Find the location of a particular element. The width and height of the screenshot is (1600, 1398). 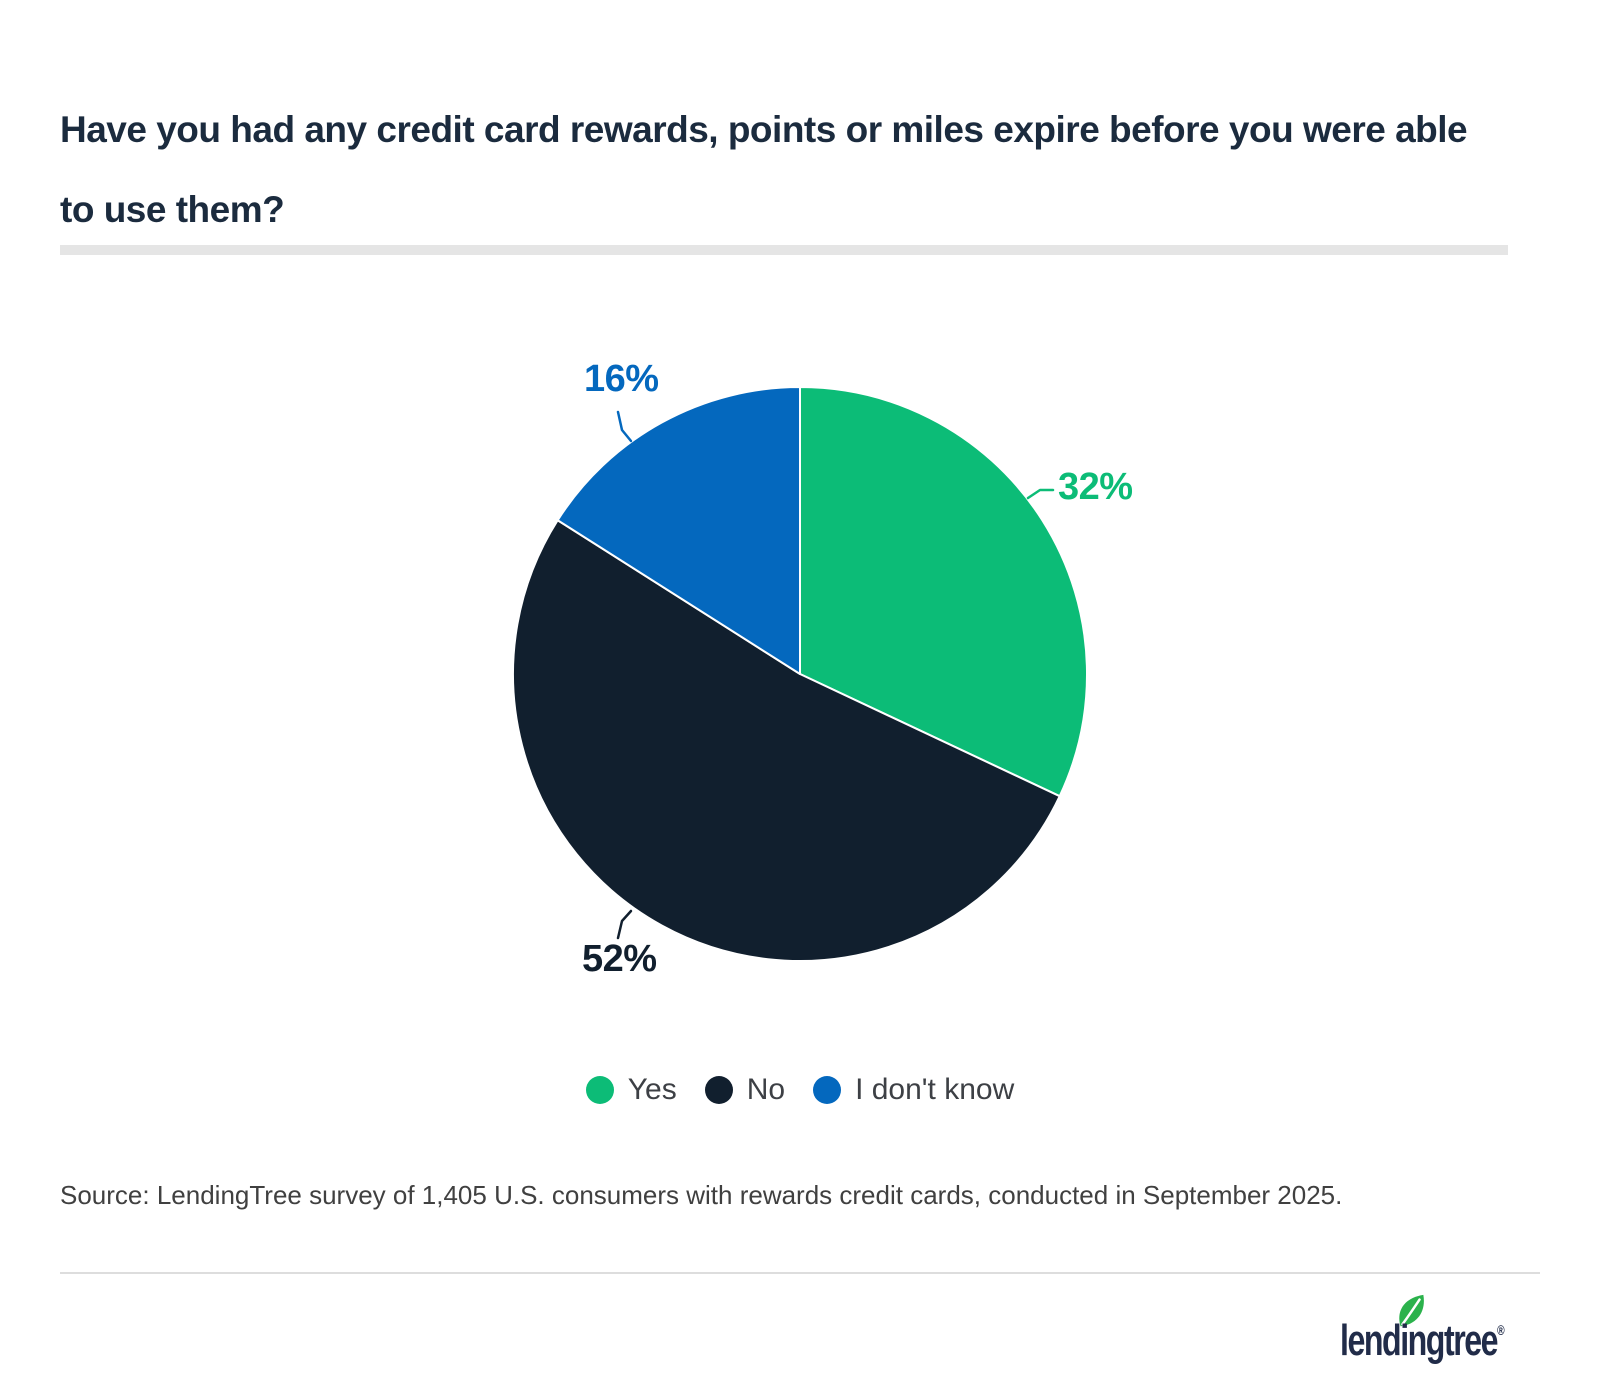

legend-item-i-dont-know: I don't know is located at coordinates (913, 1090).